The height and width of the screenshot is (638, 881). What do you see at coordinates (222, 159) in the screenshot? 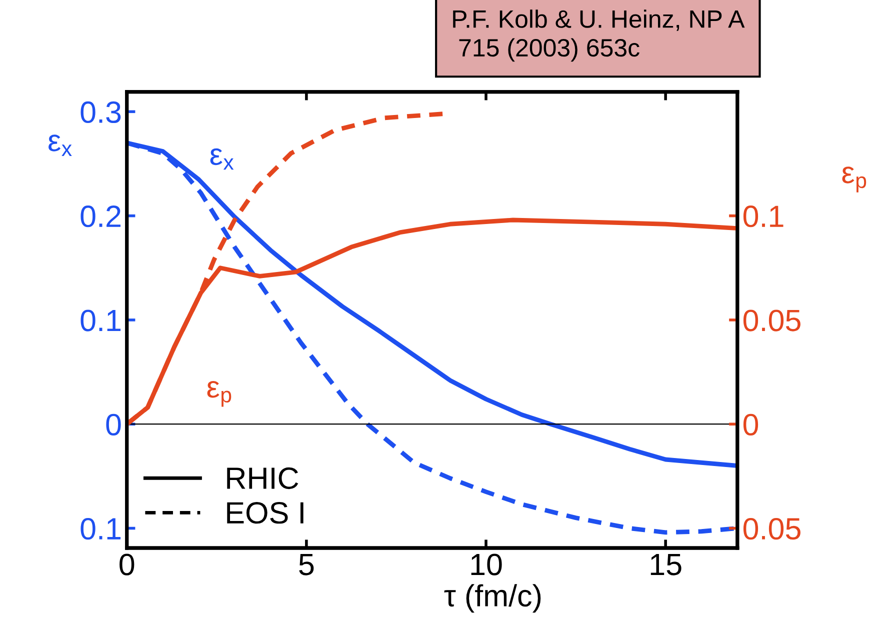
I see `annotation: ε$_{x}$` at bounding box center [222, 159].